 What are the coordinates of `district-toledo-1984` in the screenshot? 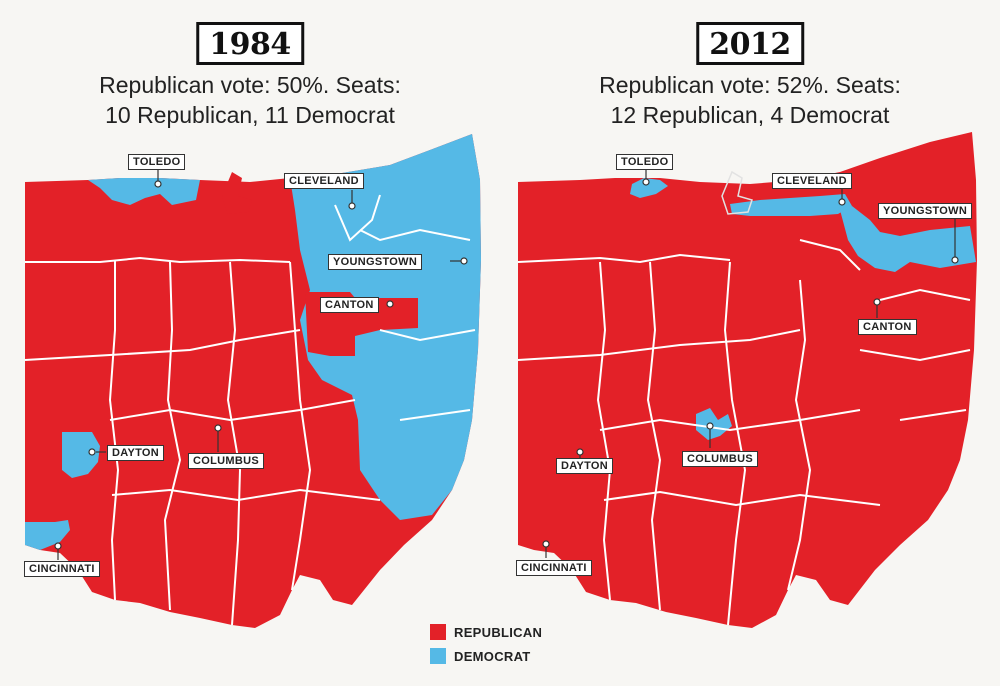 It's located at (144, 191).